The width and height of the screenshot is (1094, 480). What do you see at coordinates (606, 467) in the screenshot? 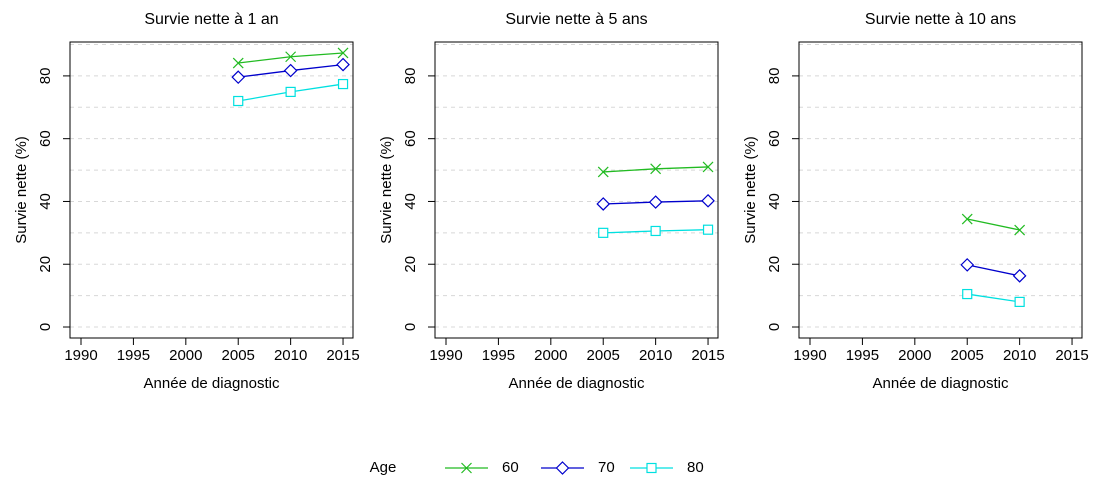
I see `legend-label: 70` at bounding box center [606, 467].